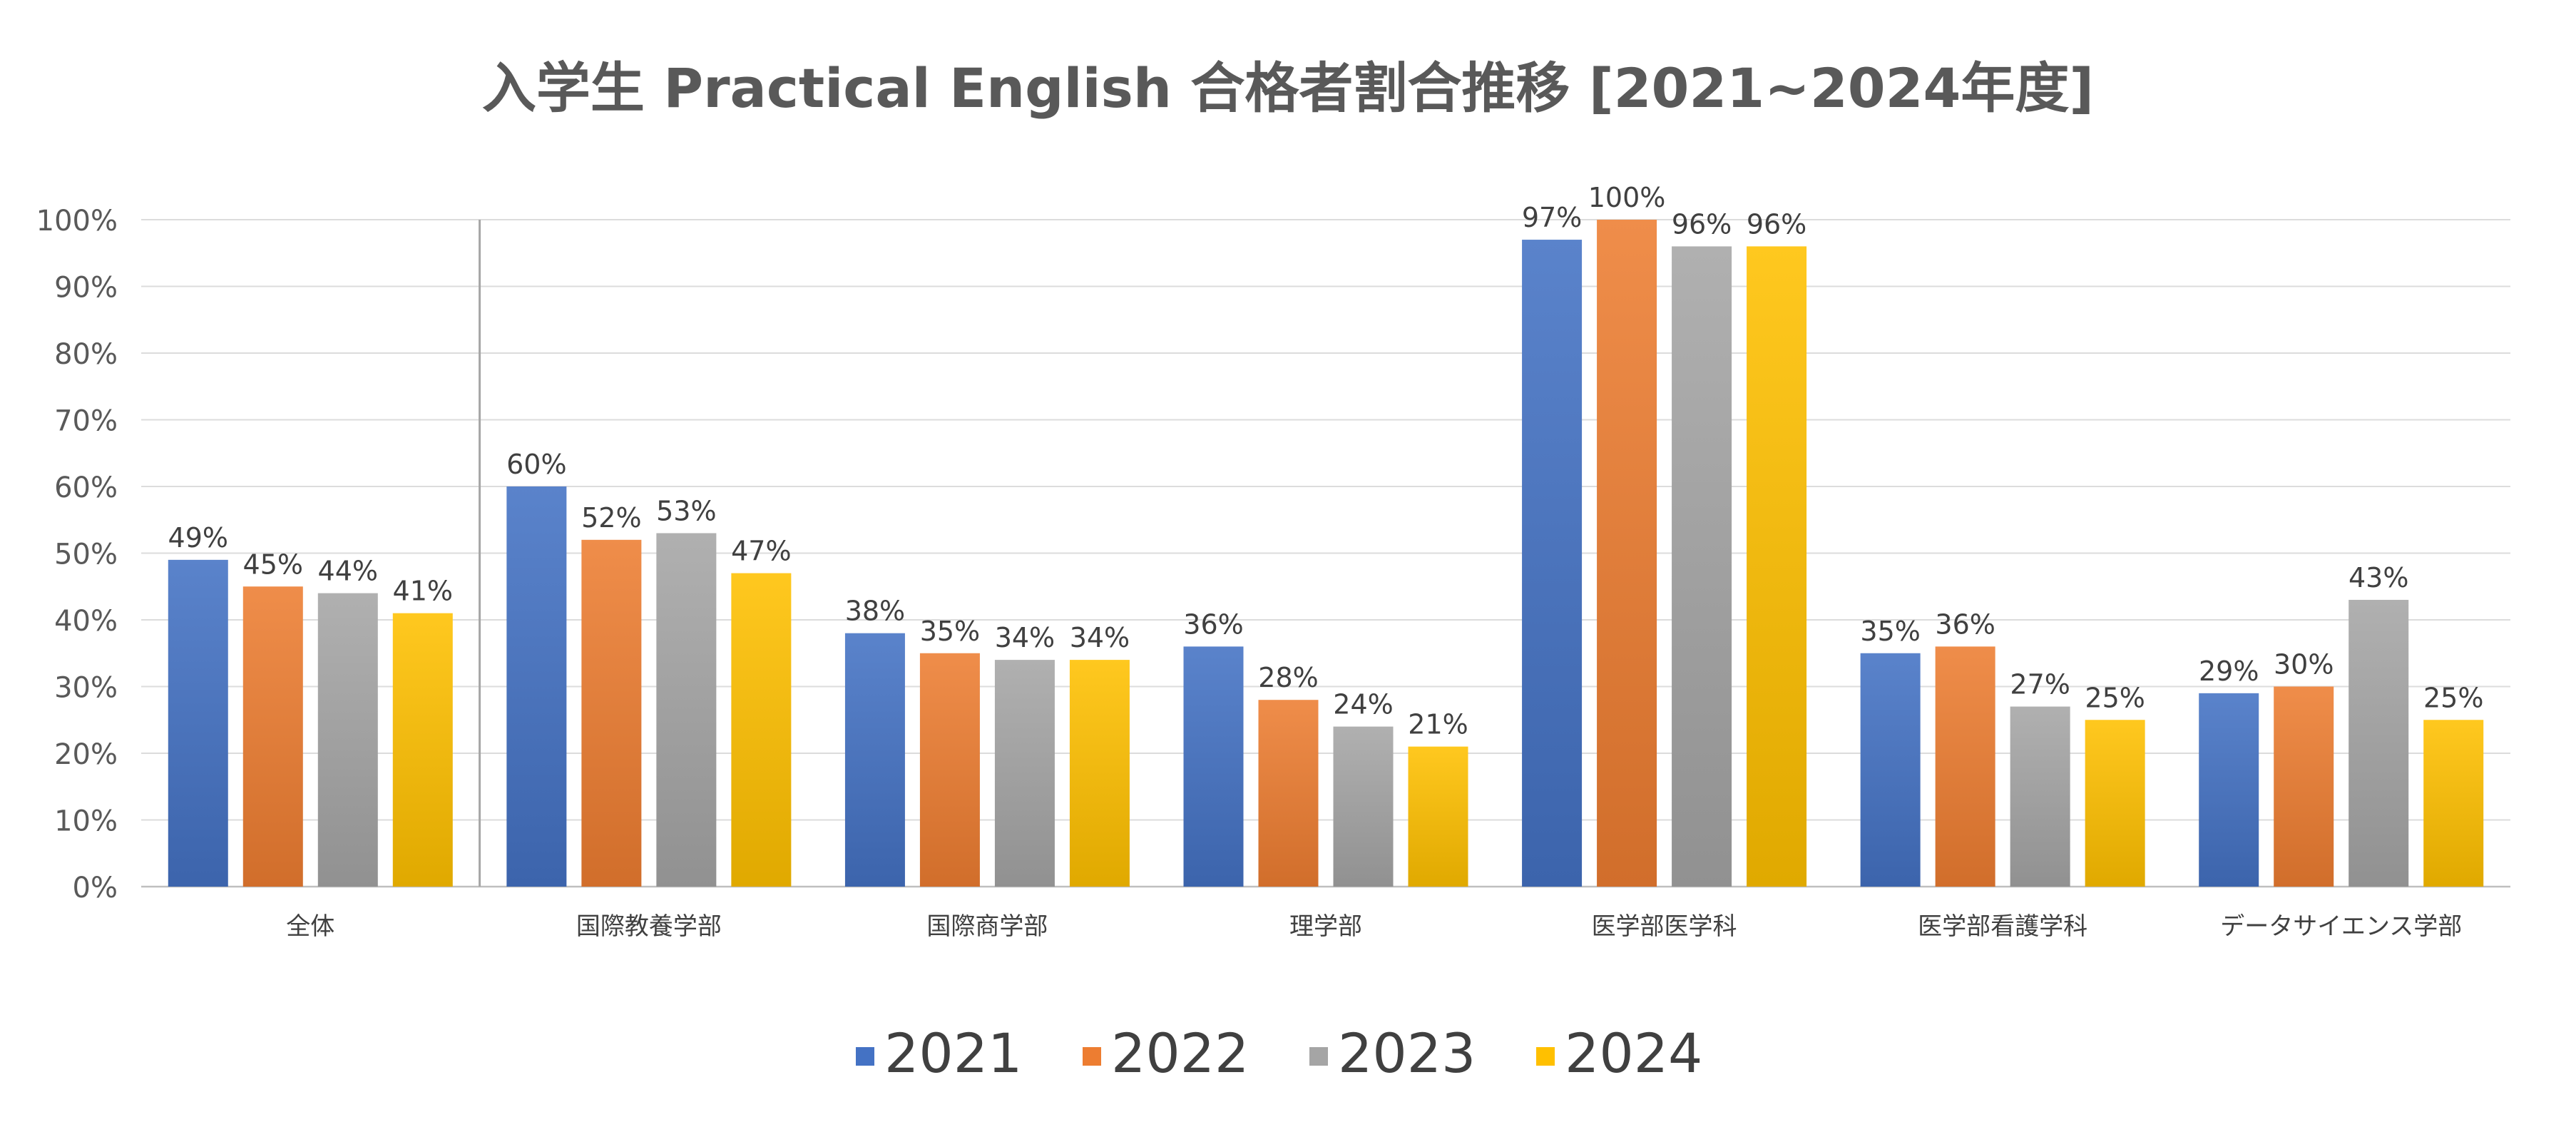 The image size is (2576, 1137). What do you see at coordinates (86, 289) in the screenshot?
I see `y-tick-label: 90%` at bounding box center [86, 289].